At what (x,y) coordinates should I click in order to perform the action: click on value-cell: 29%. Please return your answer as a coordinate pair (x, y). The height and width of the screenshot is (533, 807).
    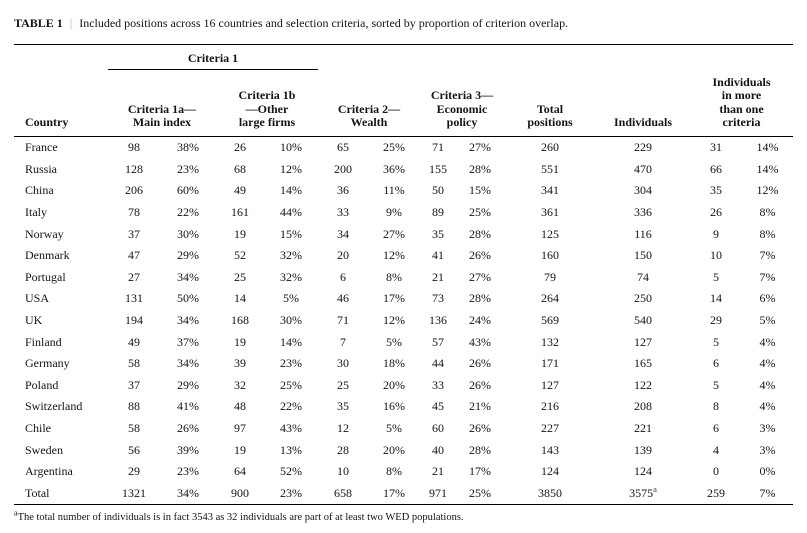
    Looking at the image, I should click on (188, 255).